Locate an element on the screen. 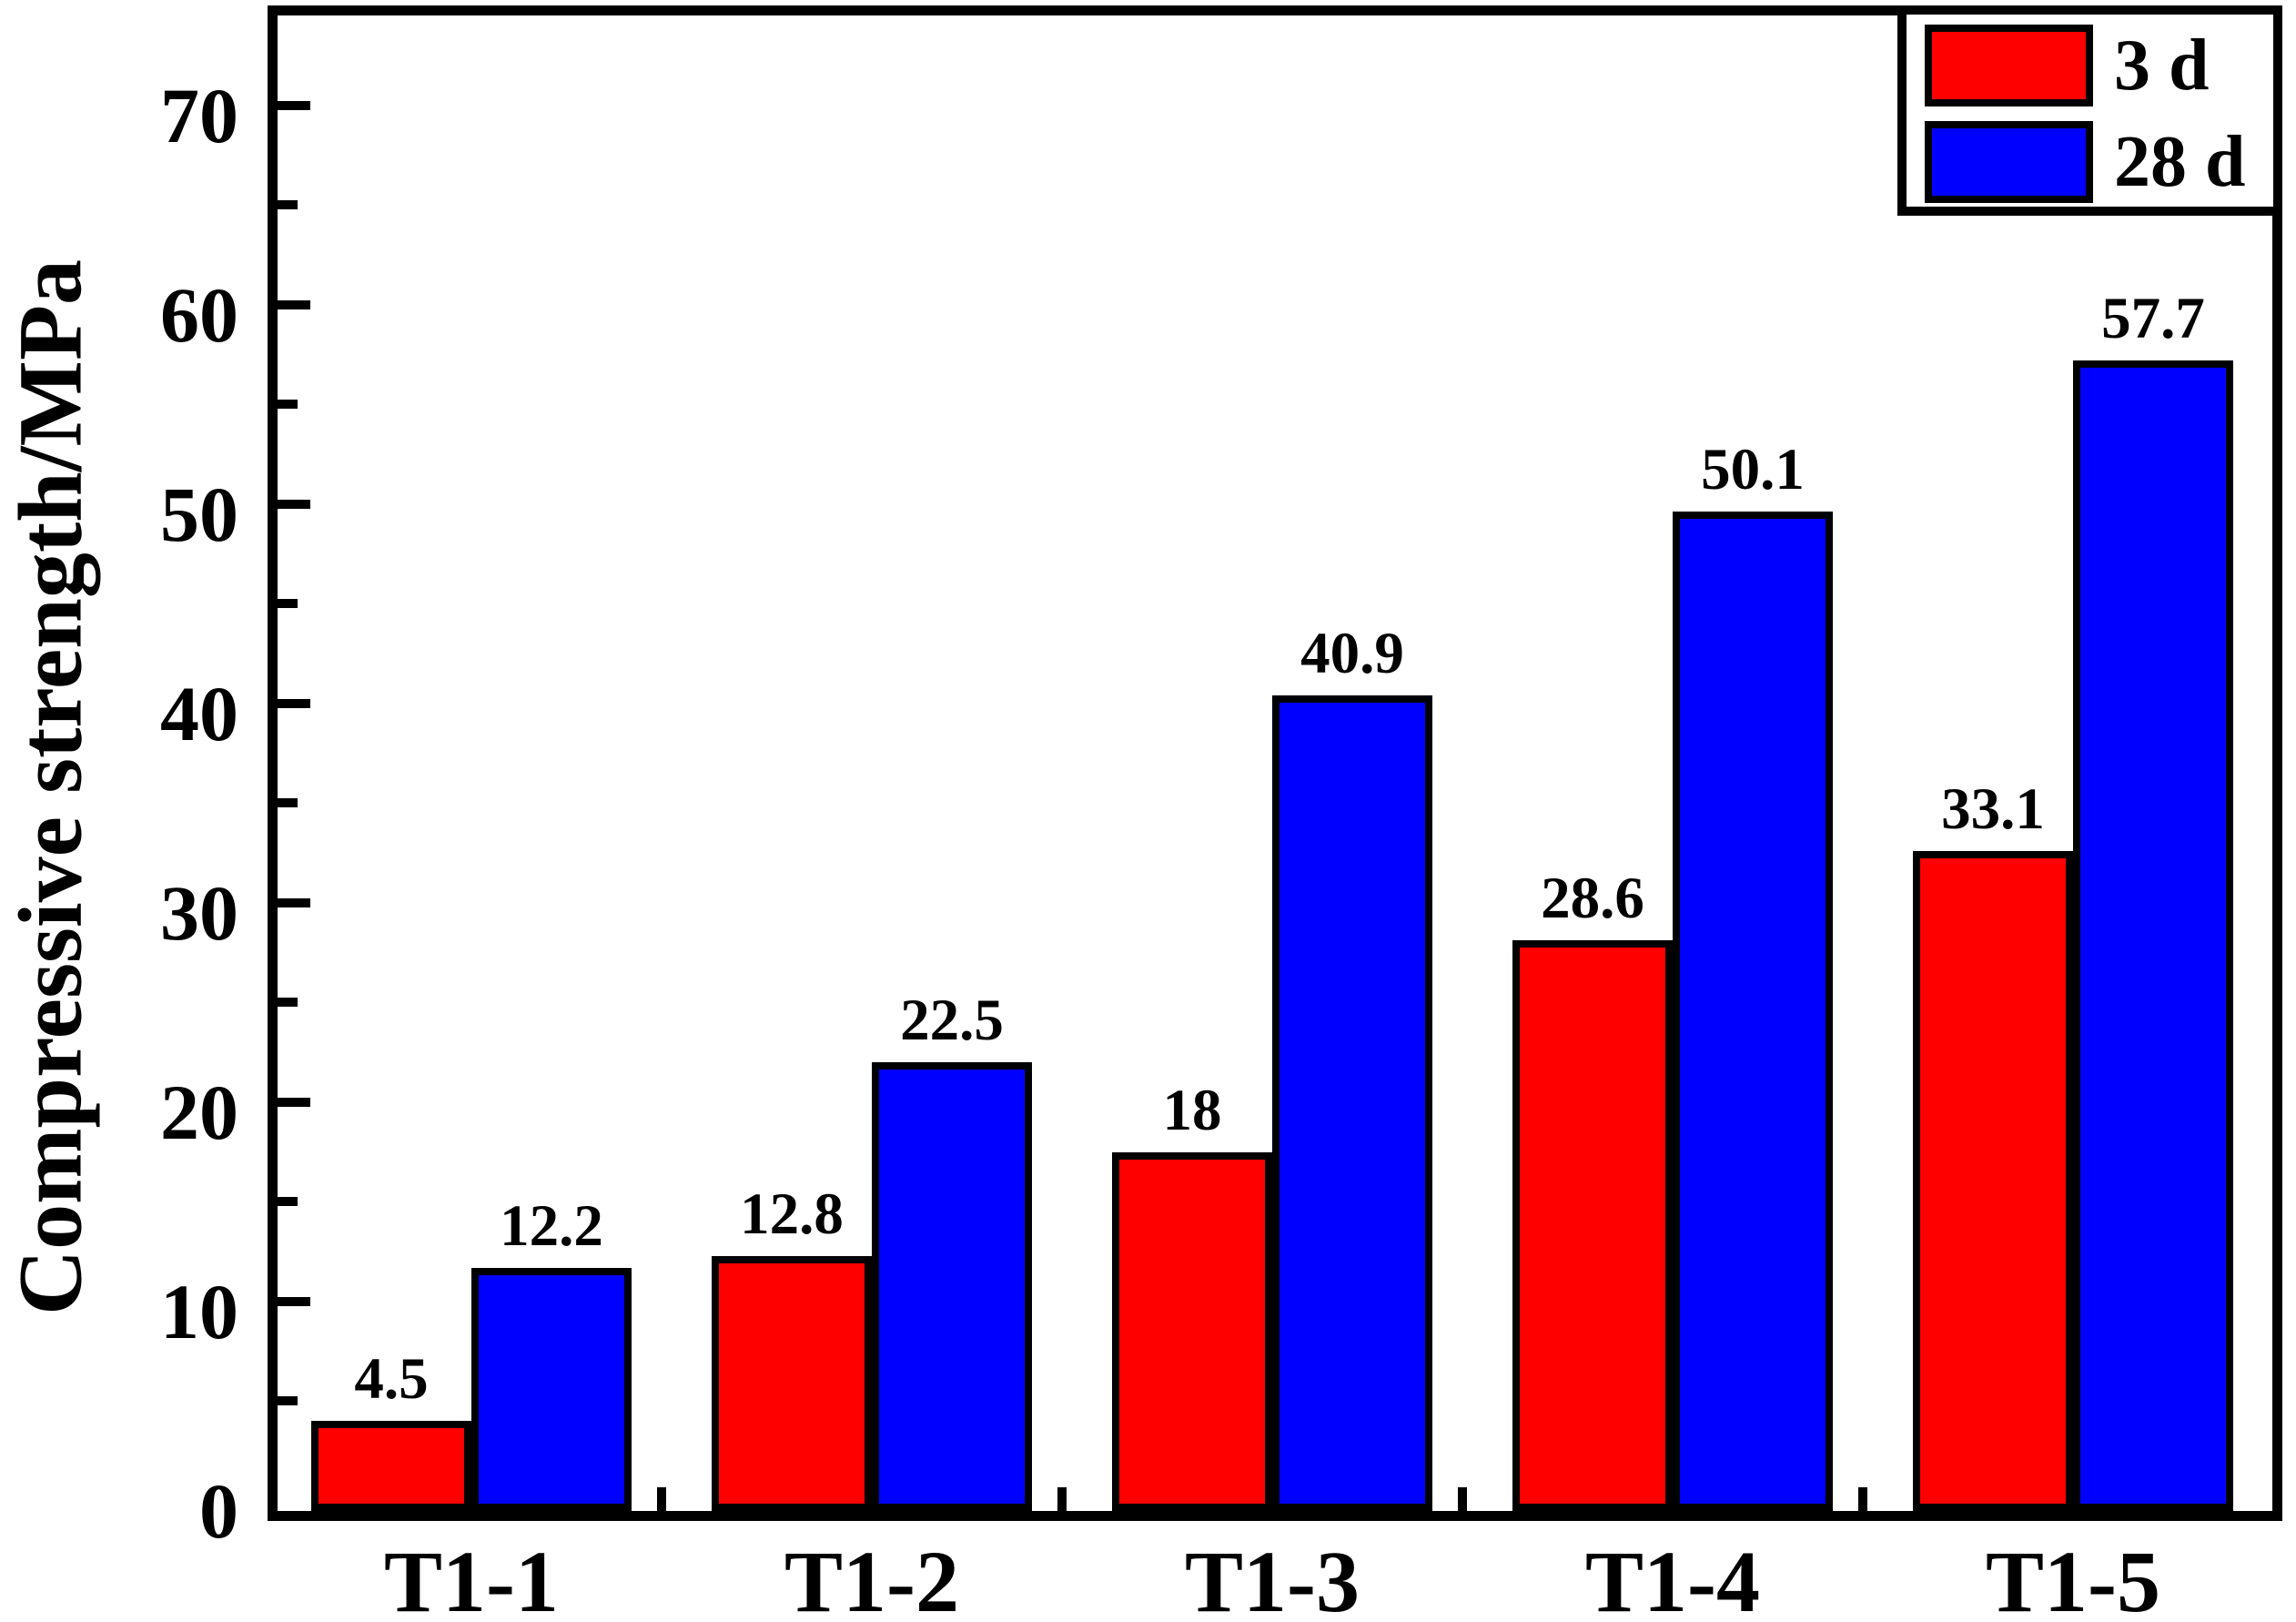  y-tick-label-10: 10 is located at coordinates (199, 1311).